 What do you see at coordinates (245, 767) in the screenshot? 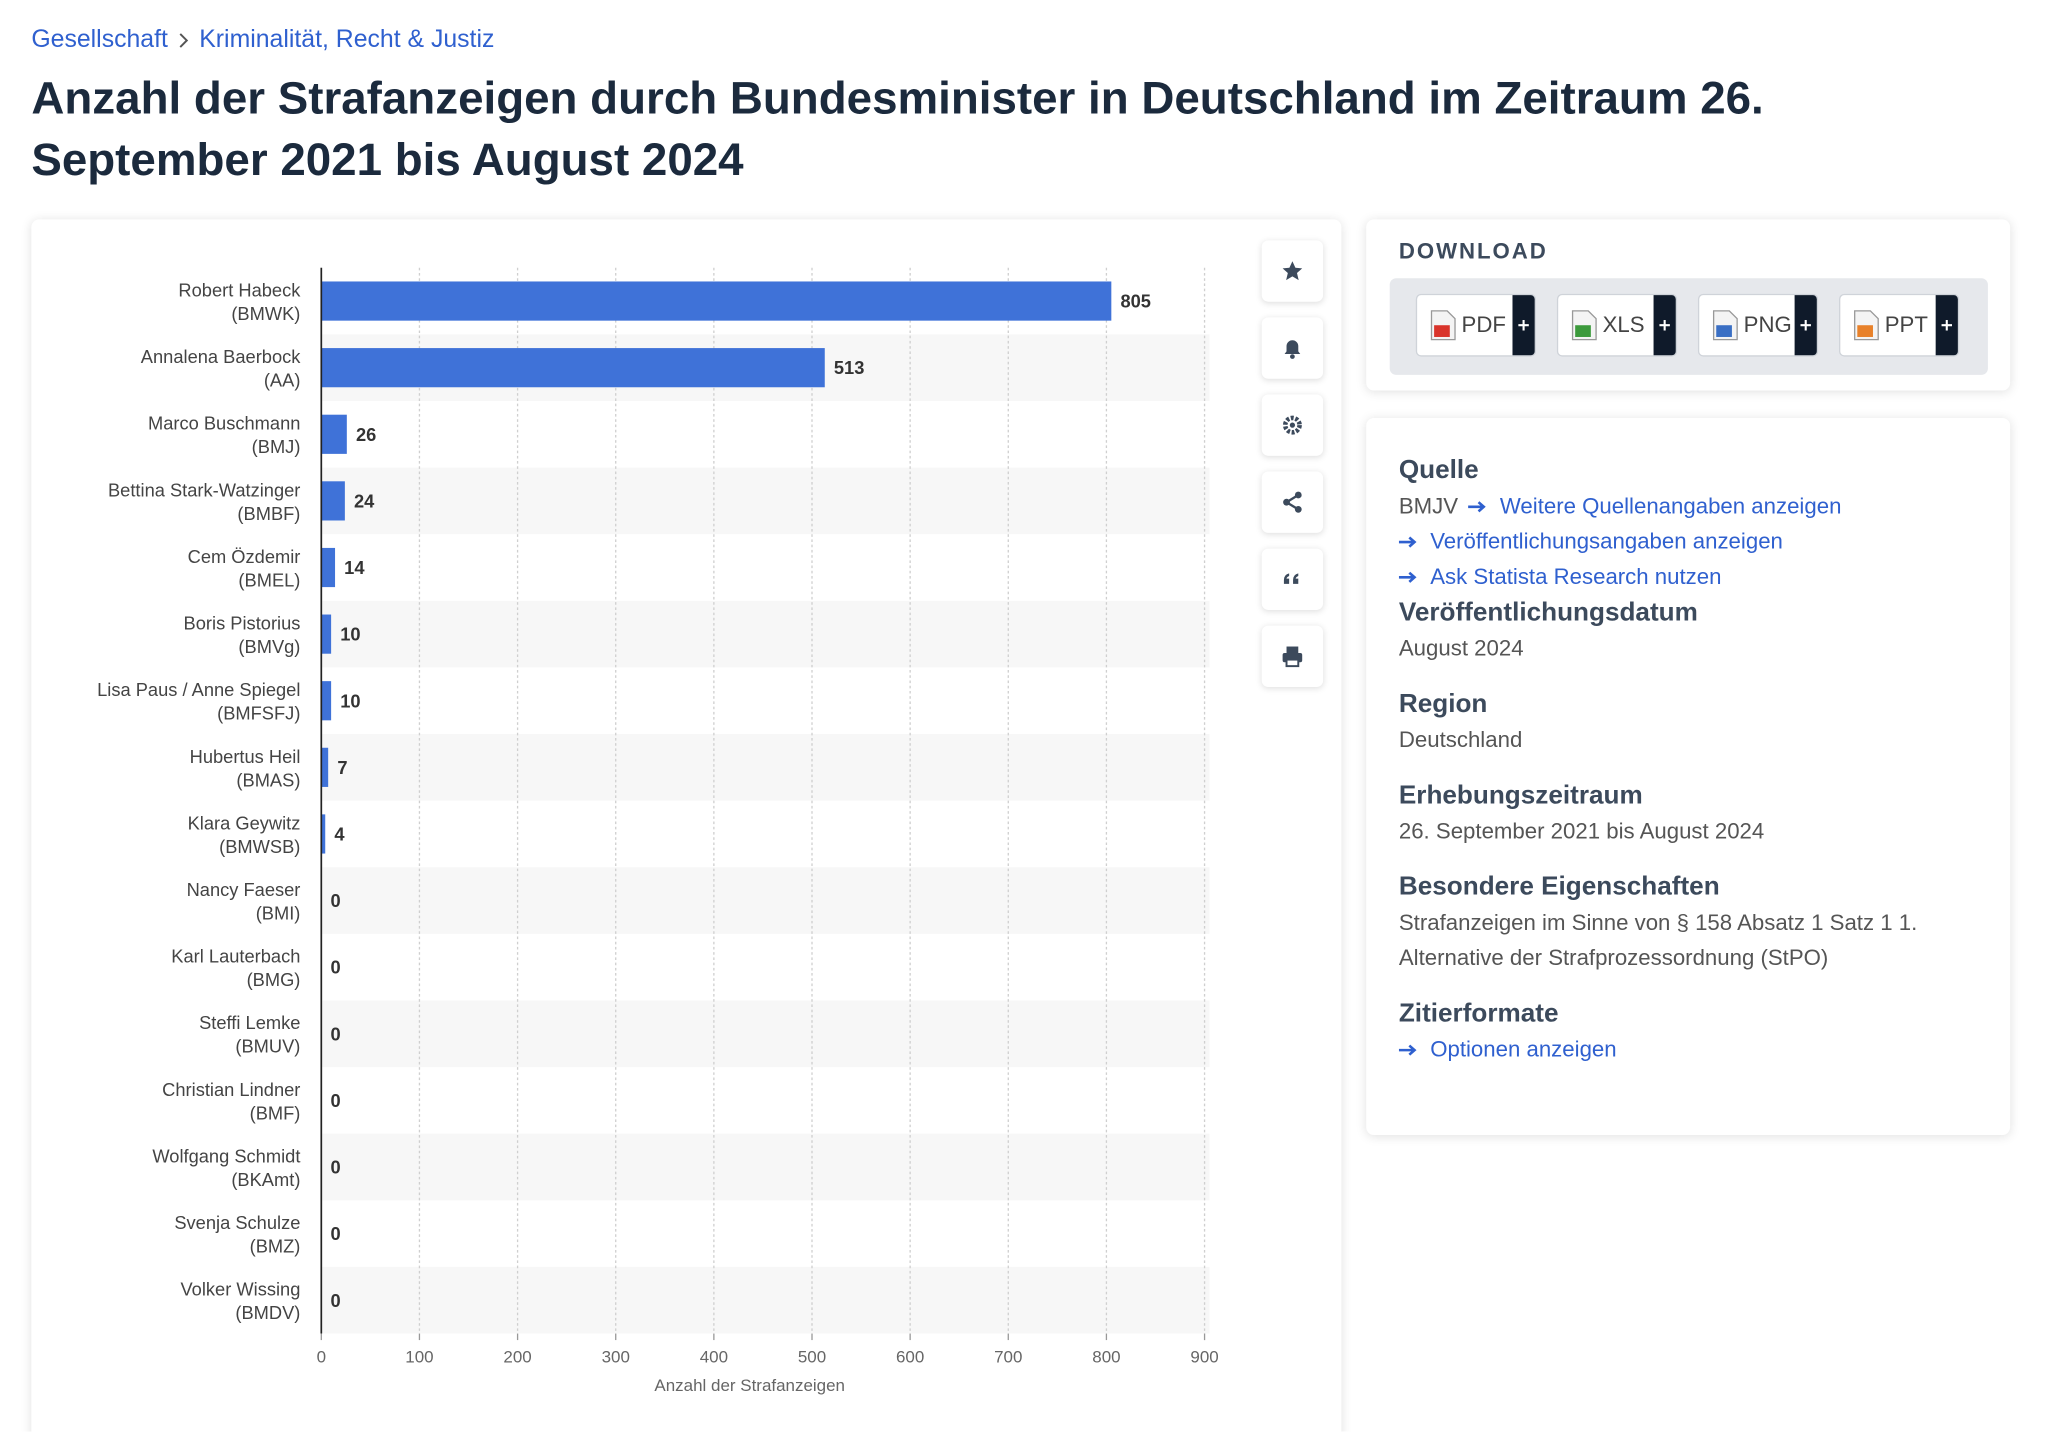
I see `y-tick-label: Hubertus Heil (BMAS)` at bounding box center [245, 767].